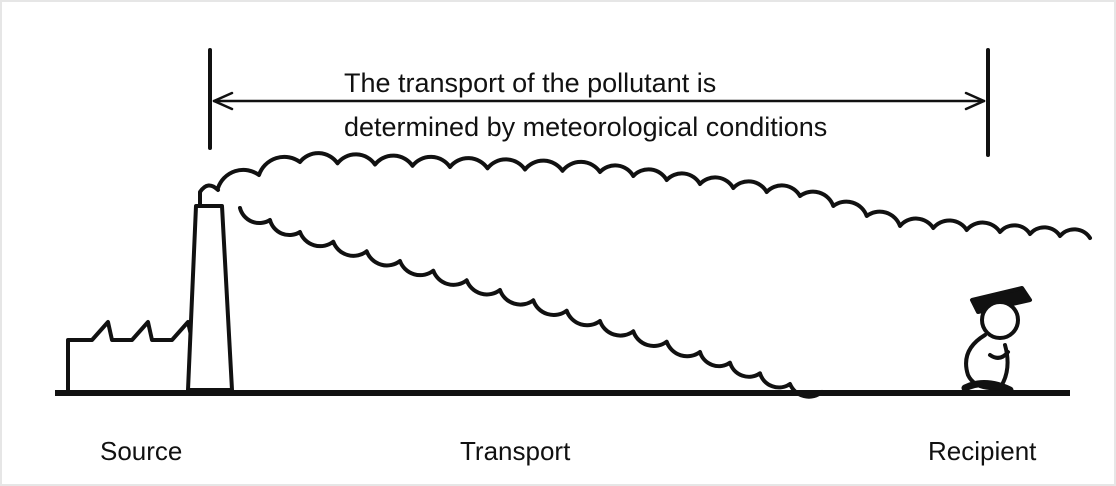 The width and height of the screenshot is (1116, 486). What do you see at coordinates (141, 451) in the screenshot?
I see `label: Source` at bounding box center [141, 451].